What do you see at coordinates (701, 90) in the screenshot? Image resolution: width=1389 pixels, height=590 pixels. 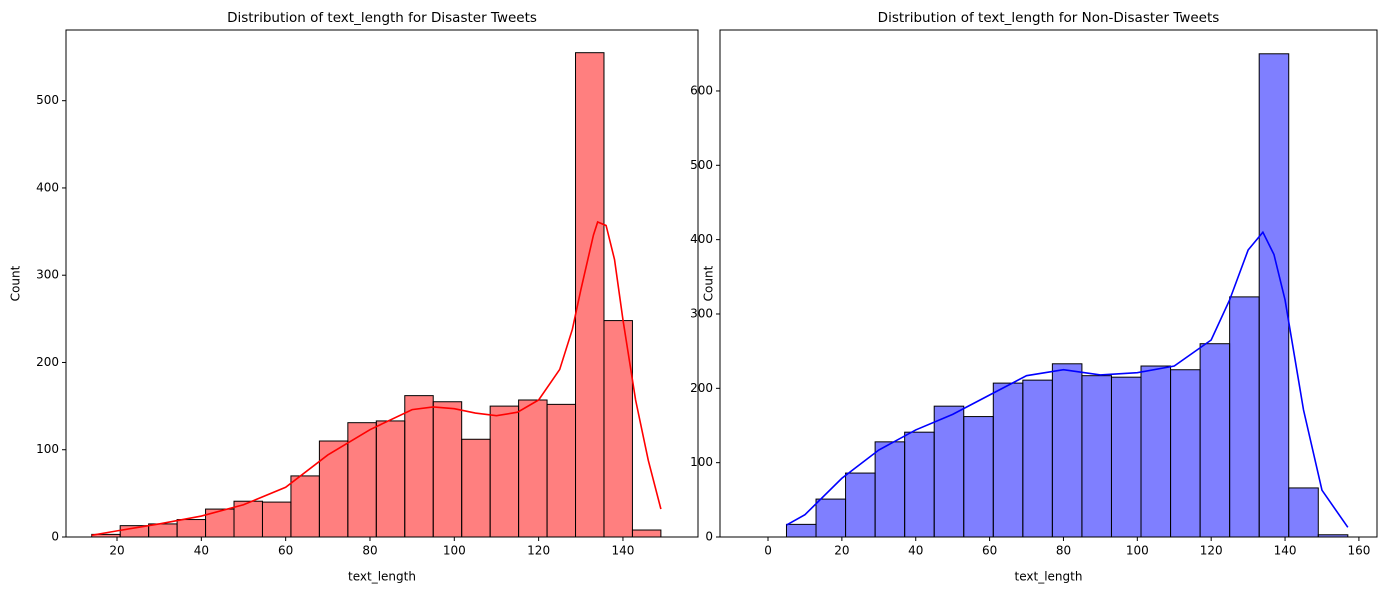 I see `y-tick-label: 600` at bounding box center [701, 90].